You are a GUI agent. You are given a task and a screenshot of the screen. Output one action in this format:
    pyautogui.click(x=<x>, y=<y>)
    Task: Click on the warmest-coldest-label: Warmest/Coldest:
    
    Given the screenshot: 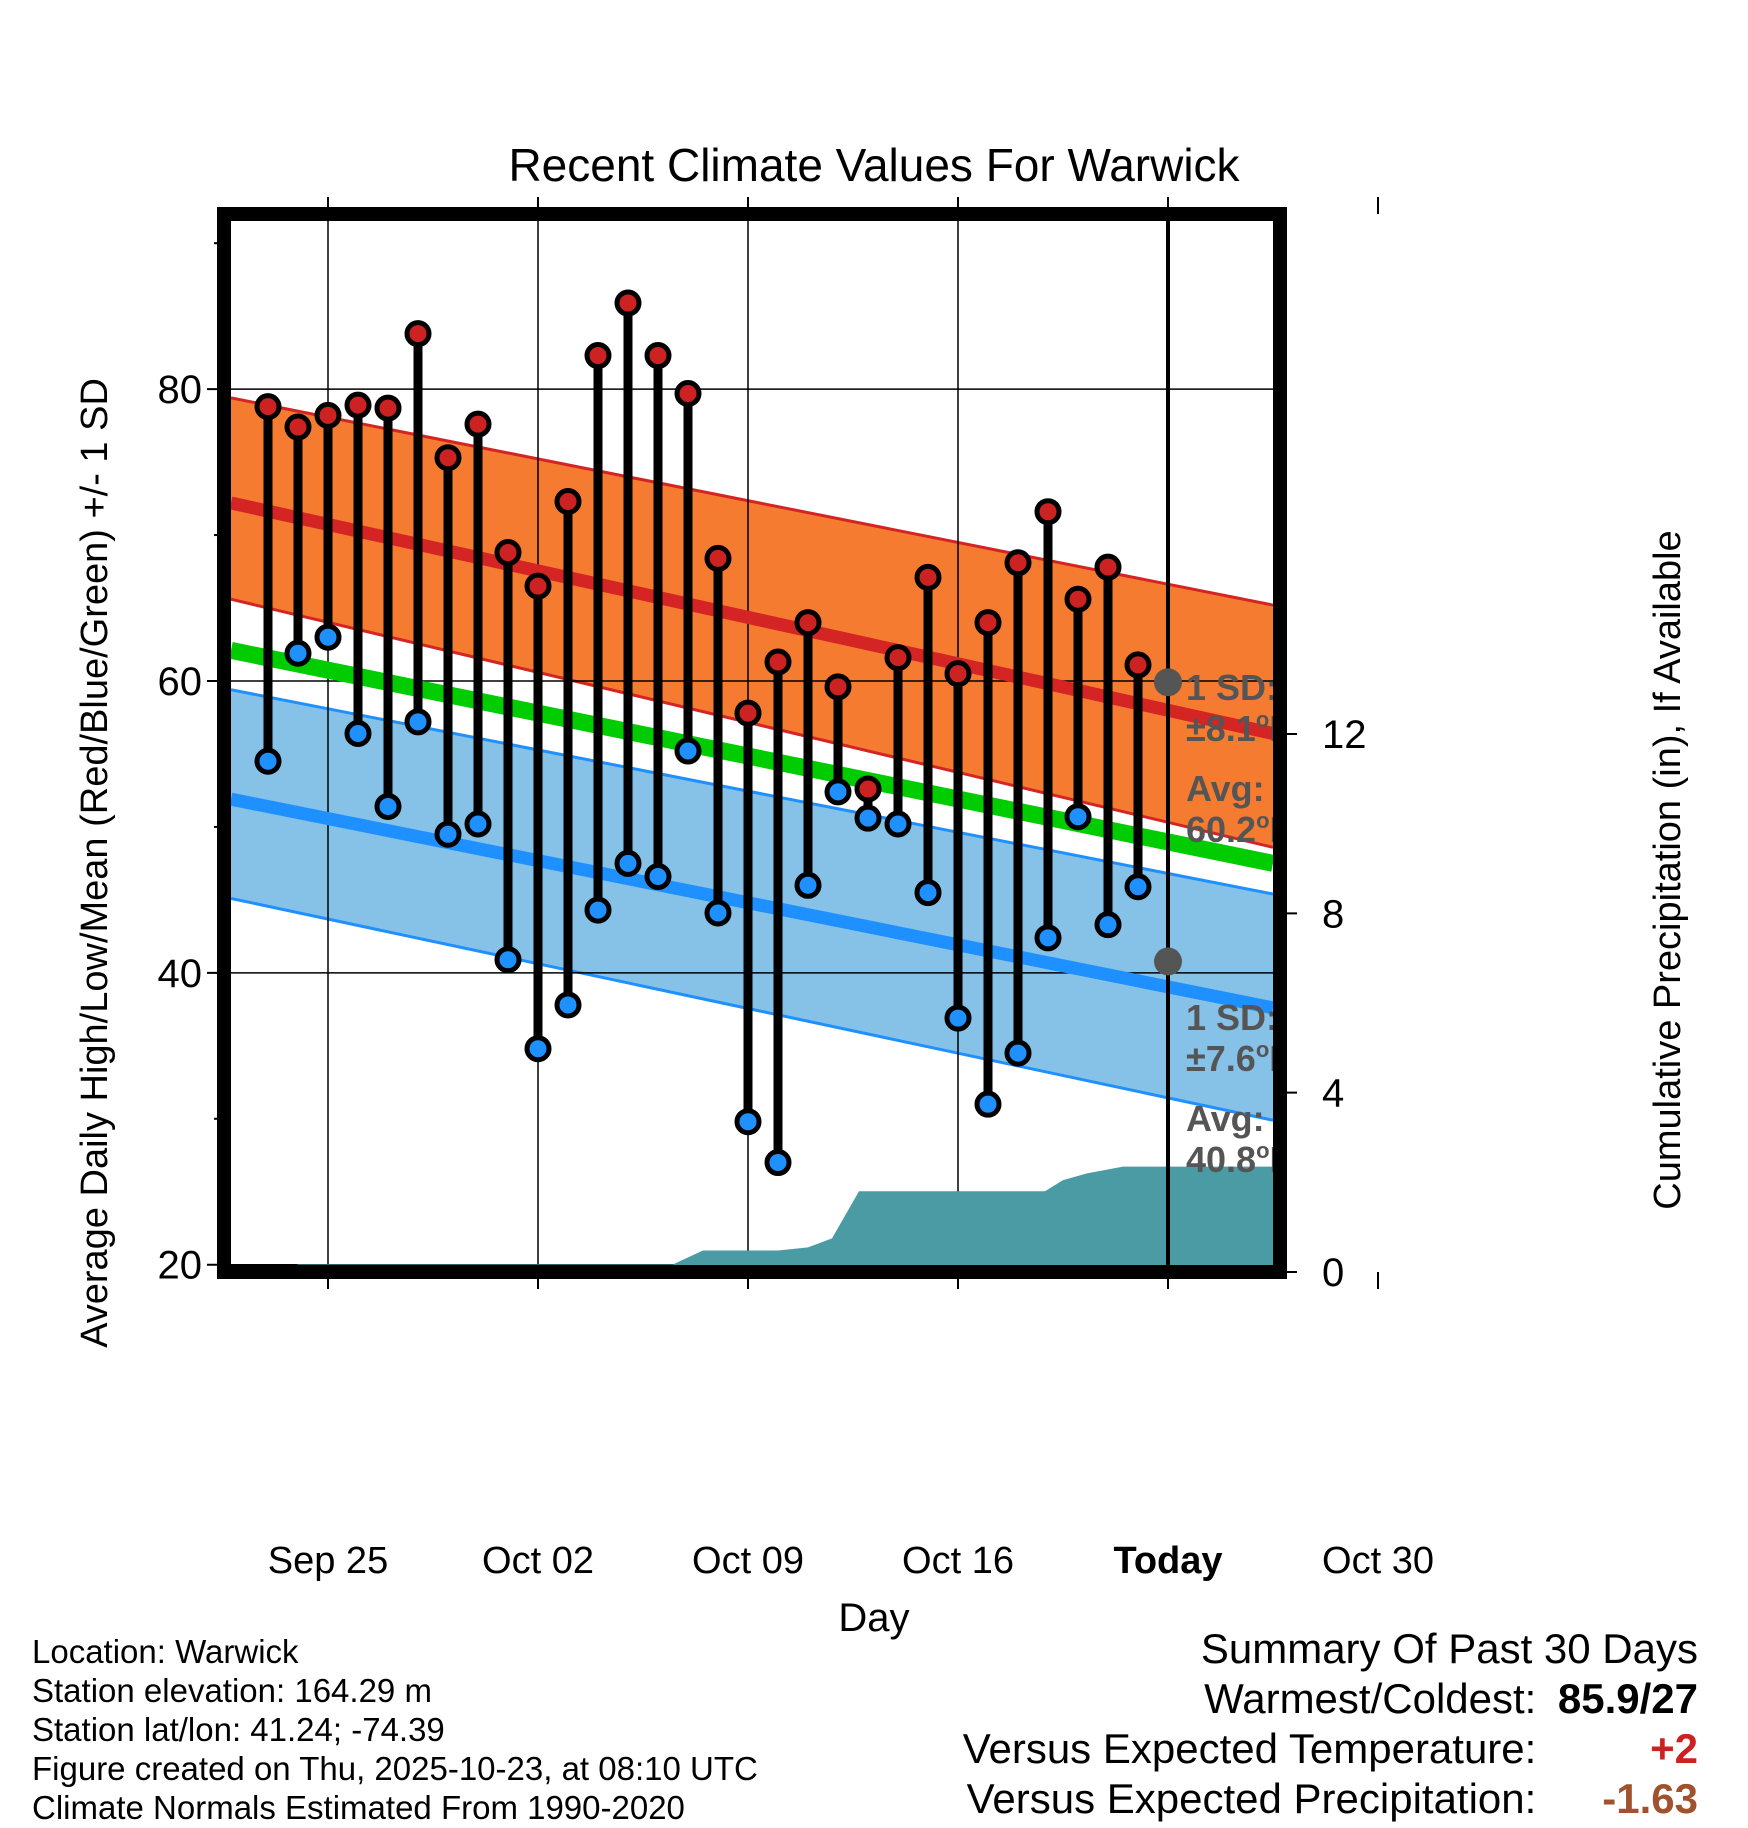 What is the action you would take?
    pyautogui.click(x=1370, y=1698)
    